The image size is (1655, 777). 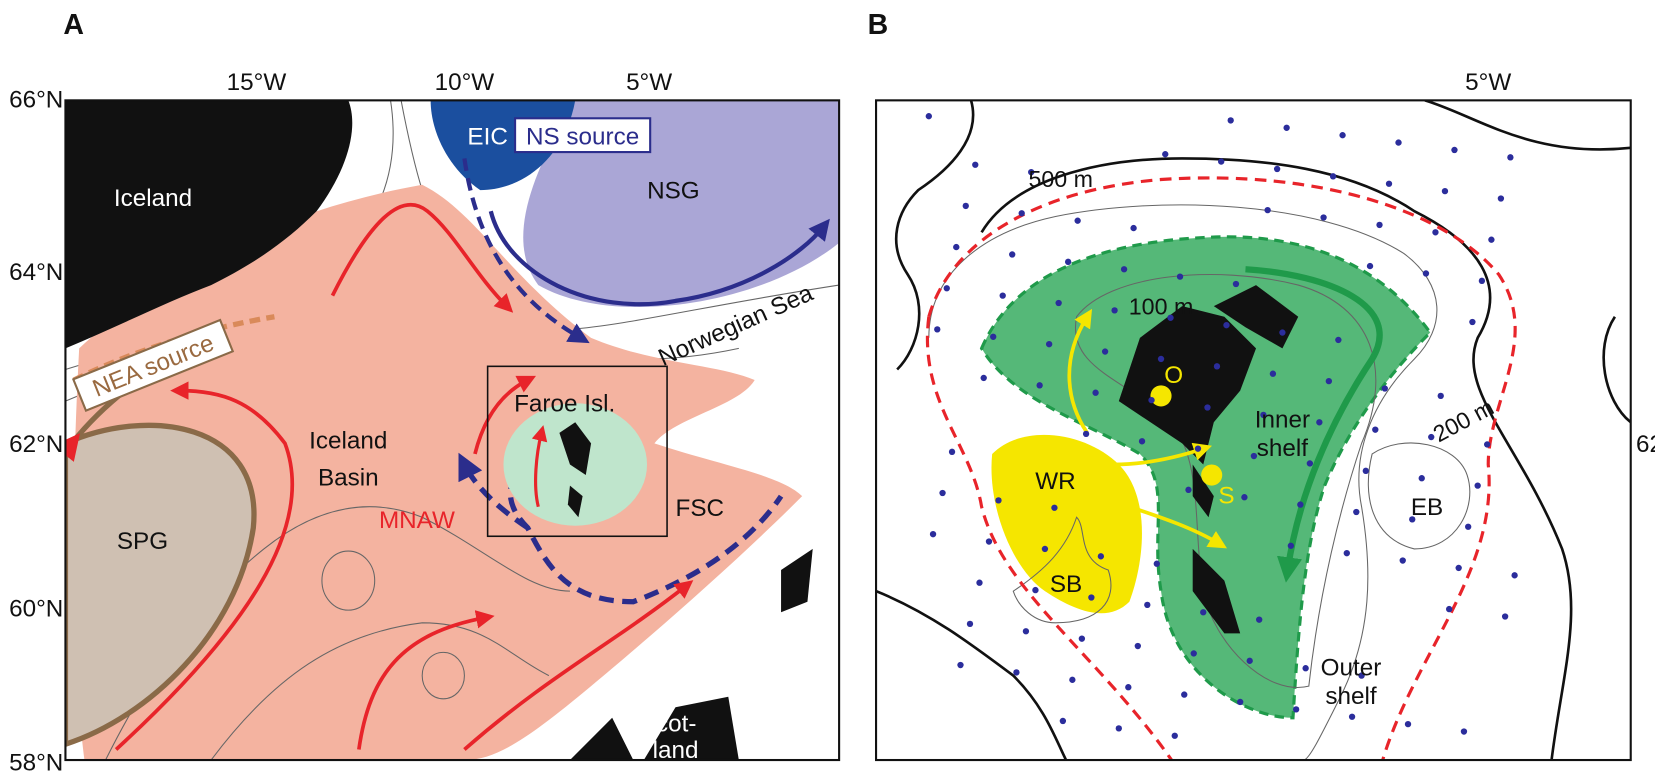 I want to click on site-label: O, so click(x=1173, y=375).